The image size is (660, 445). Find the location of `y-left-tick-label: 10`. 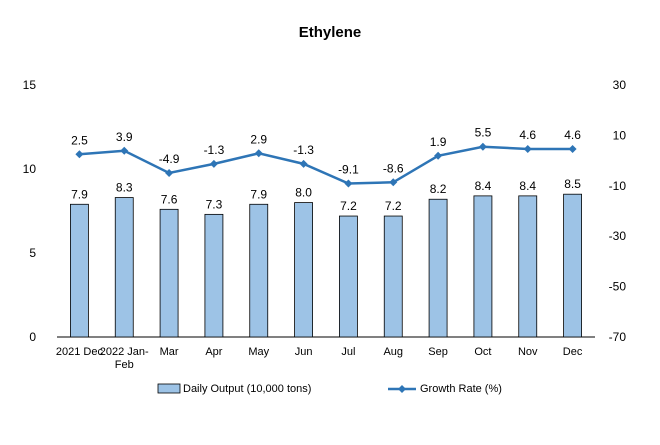

y-left-tick-label: 10 is located at coordinates (30, 169).